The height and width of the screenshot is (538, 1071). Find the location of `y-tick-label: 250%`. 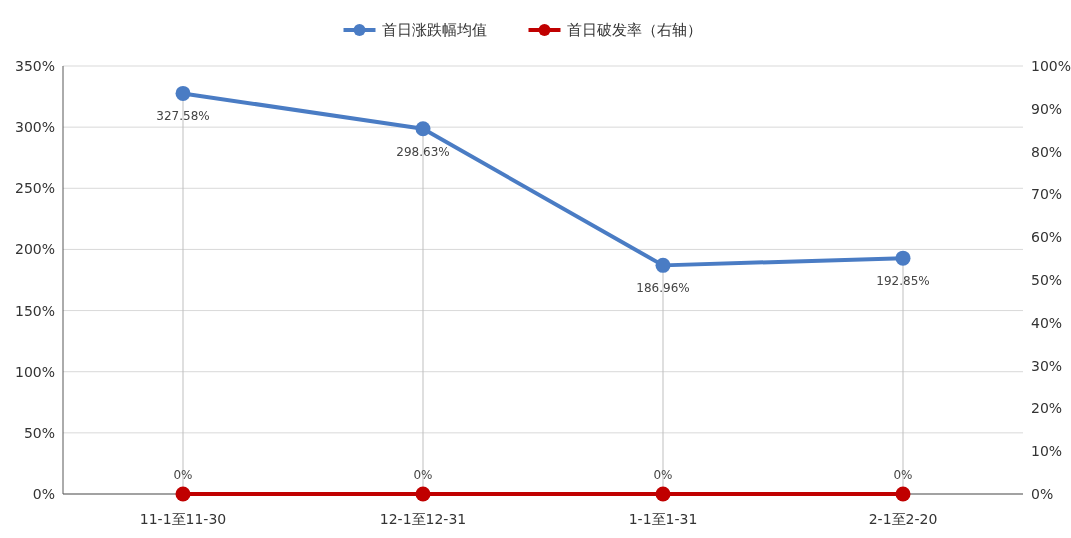

y-tick-label: 250% is located at coordinates (34, 188).